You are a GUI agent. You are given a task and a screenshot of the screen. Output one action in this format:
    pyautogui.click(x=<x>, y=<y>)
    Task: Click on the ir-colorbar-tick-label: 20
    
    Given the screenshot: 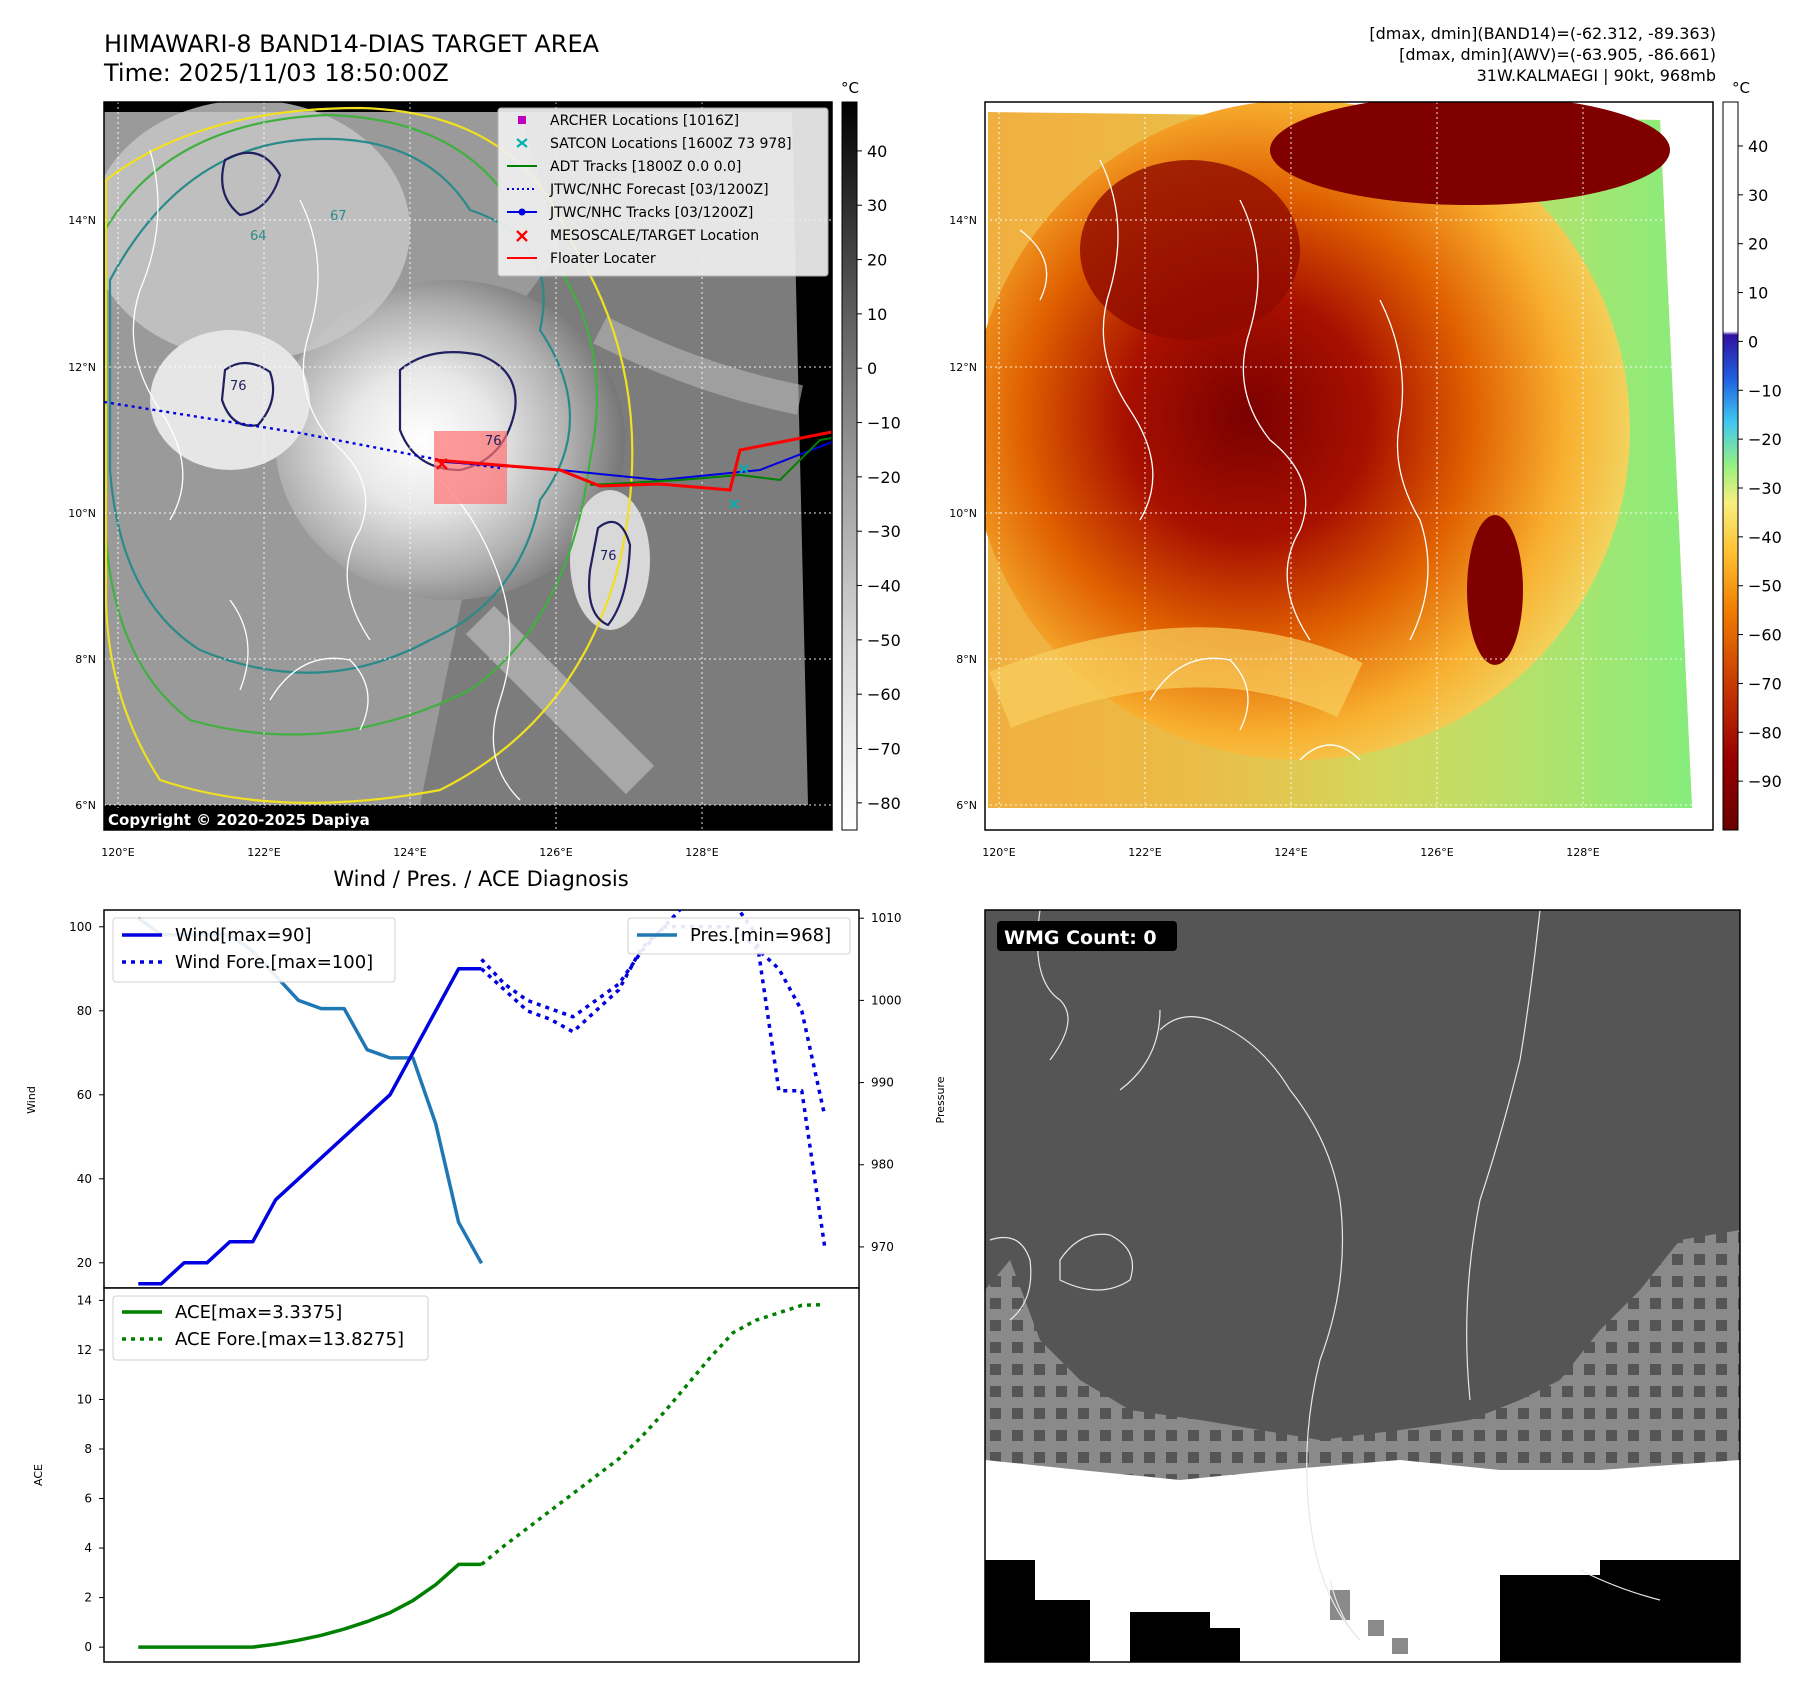 What is the action you would take?
    pyautogui.click(x=877, y=260)
    